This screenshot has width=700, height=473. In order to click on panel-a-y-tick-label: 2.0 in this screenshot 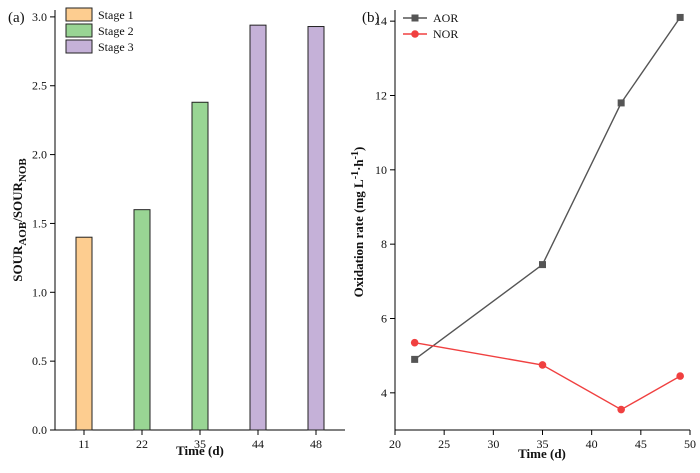, I will do `click(39, 155)`.